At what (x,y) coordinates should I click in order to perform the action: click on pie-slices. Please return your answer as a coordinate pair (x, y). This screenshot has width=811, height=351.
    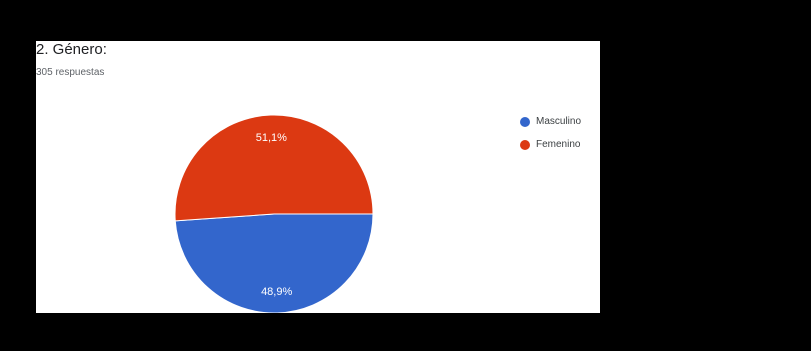
    Looking at the image, I should click on (274, 213).